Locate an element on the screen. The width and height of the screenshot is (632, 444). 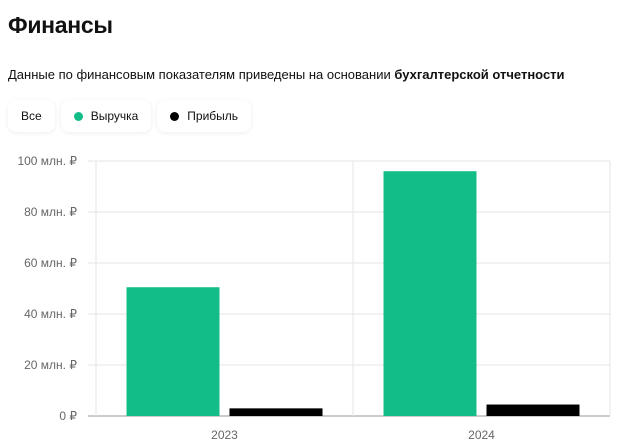
x-tick-label: 2023 is located at coordinates (224, 435).